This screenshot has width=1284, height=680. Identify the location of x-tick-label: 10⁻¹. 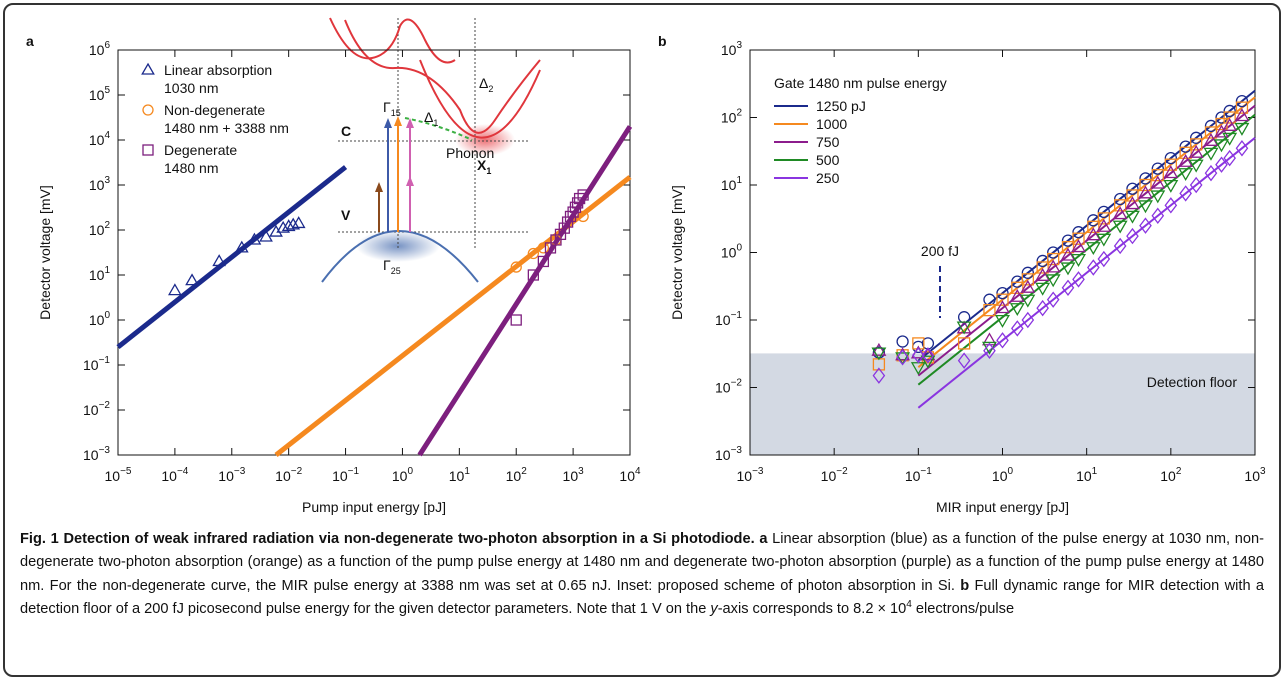
(345, 475).